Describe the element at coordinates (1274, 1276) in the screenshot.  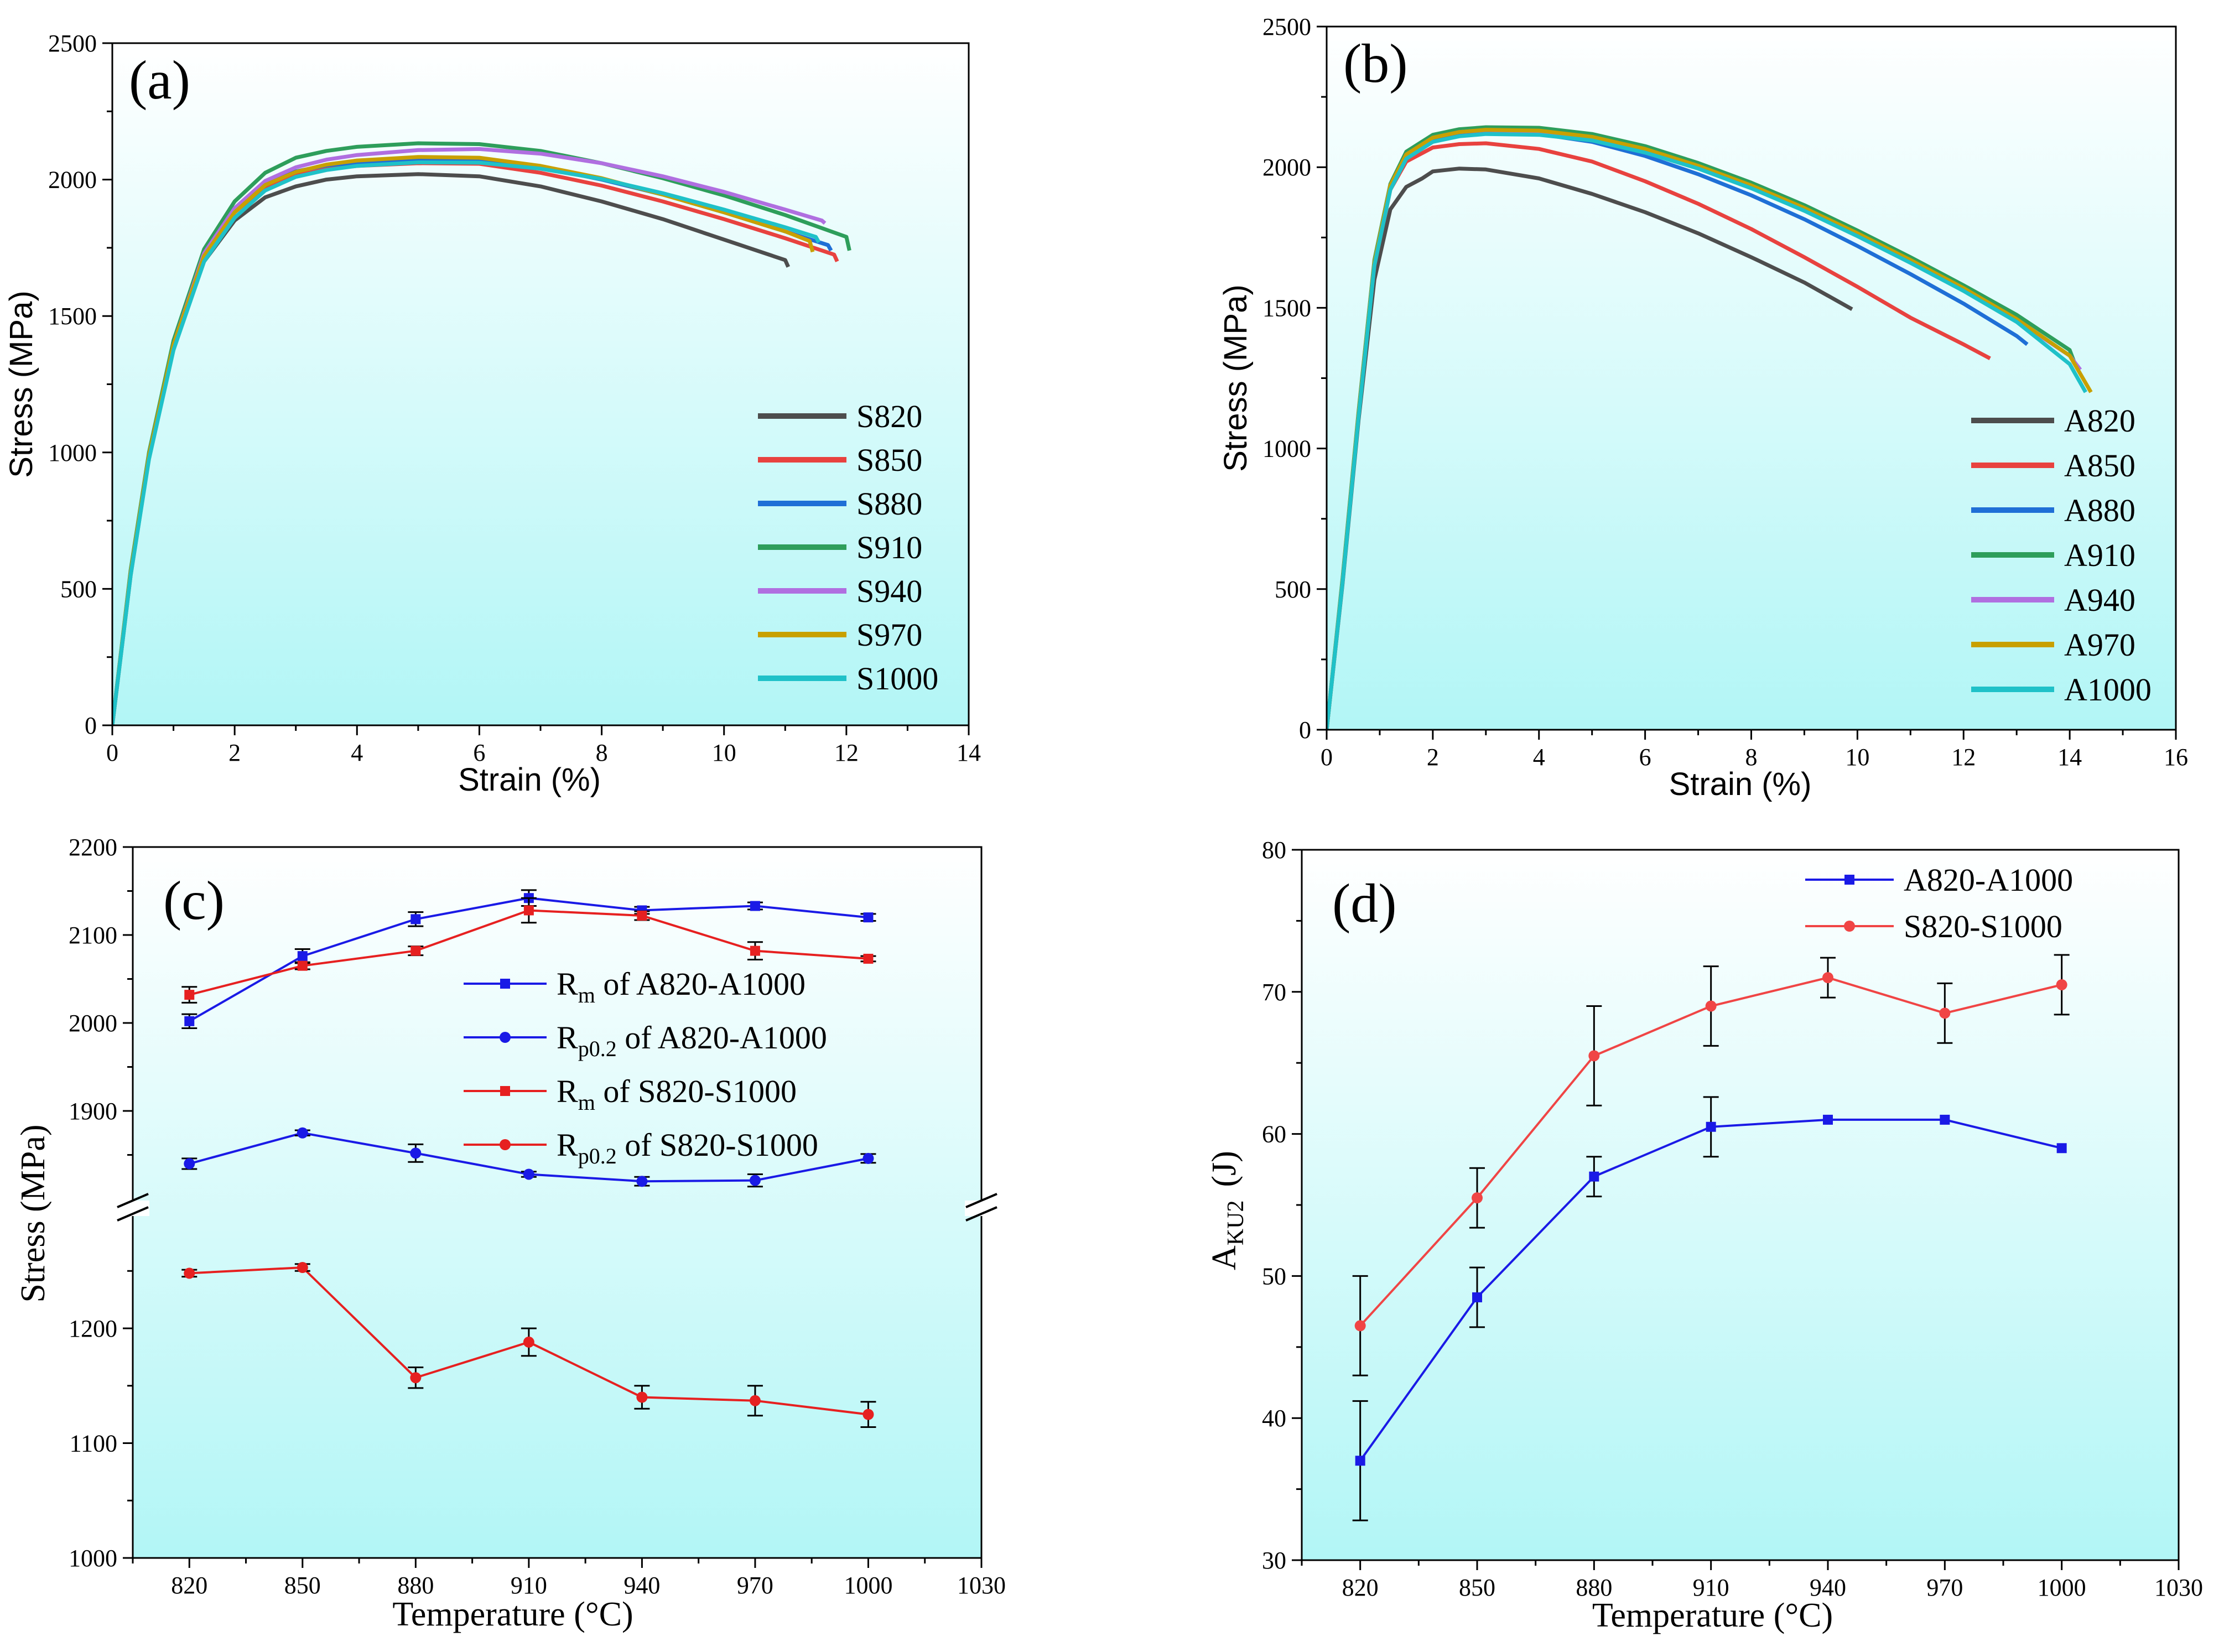
I see `y-tick-label: 50` at that location.